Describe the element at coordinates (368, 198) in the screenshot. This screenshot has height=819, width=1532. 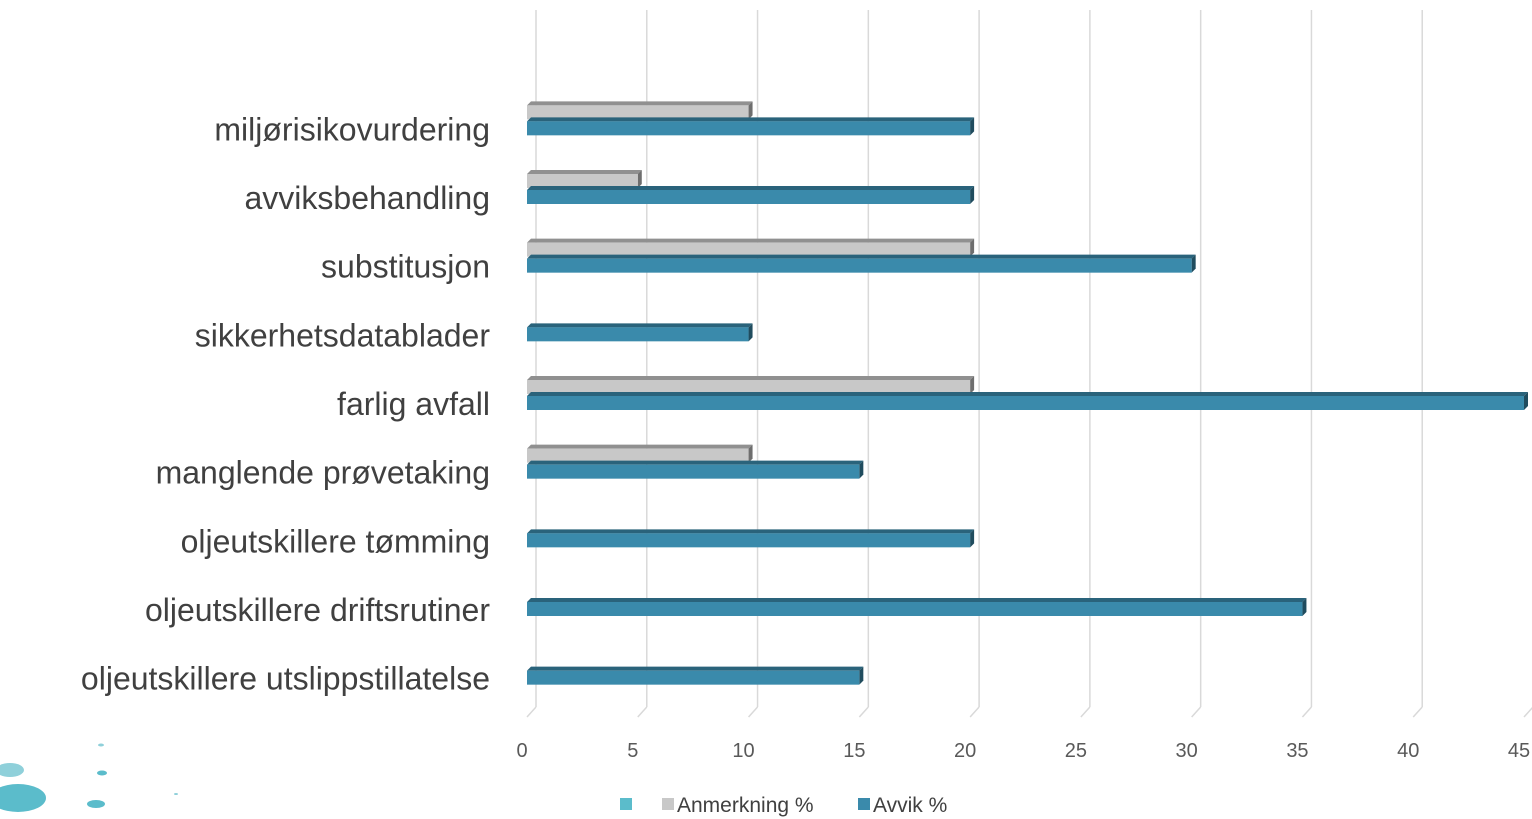
I see `category-label: avviksbehandling` at that location.